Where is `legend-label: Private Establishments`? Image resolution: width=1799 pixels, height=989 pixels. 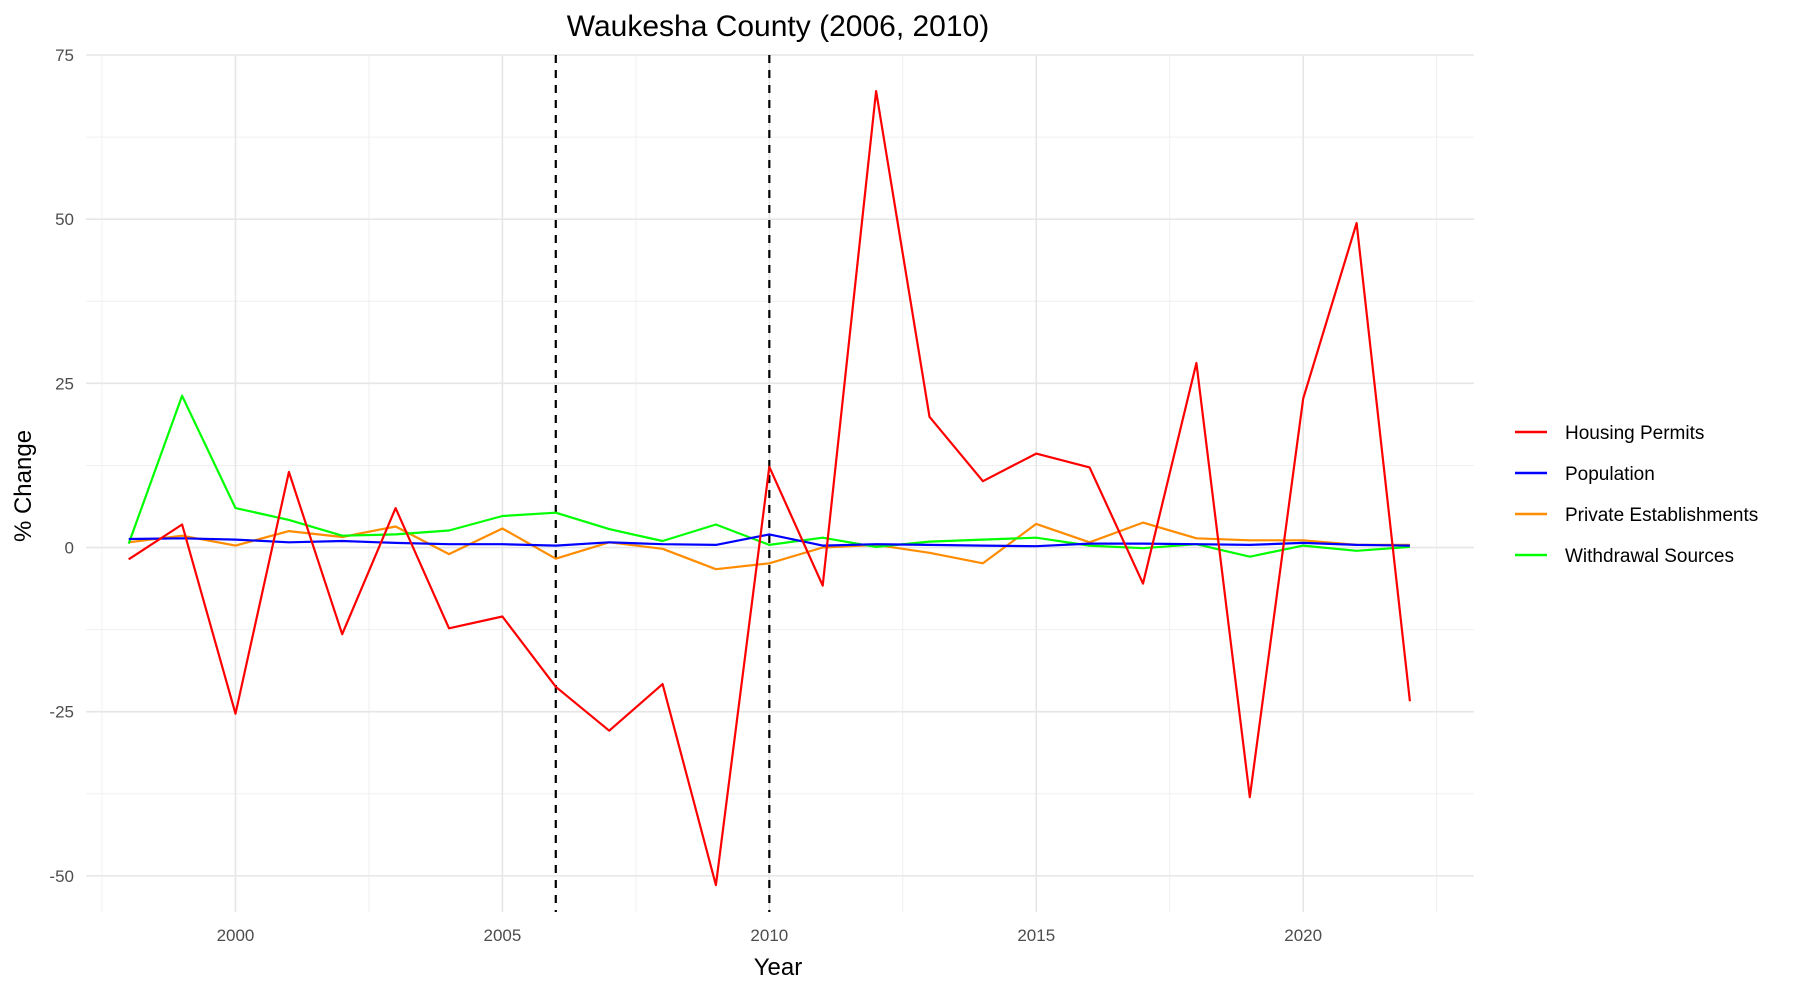 legend-label: Private Establishments is located at coordinates (1661, 515).